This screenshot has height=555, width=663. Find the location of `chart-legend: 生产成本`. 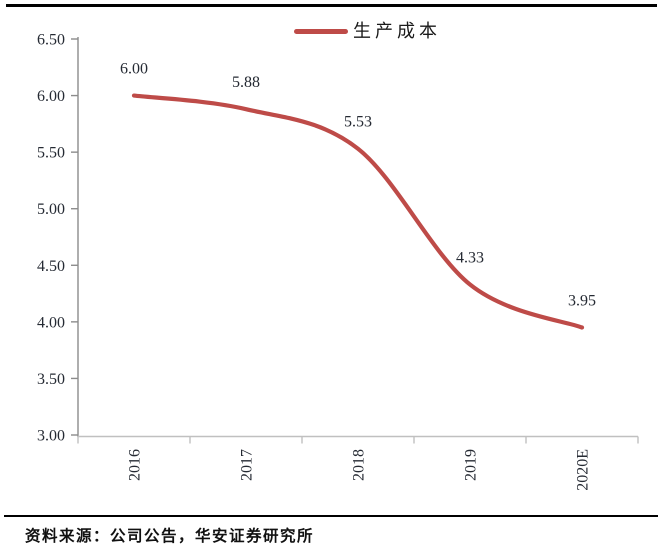

chart-legend: 生产成本 is located at coordinates (367, 31).